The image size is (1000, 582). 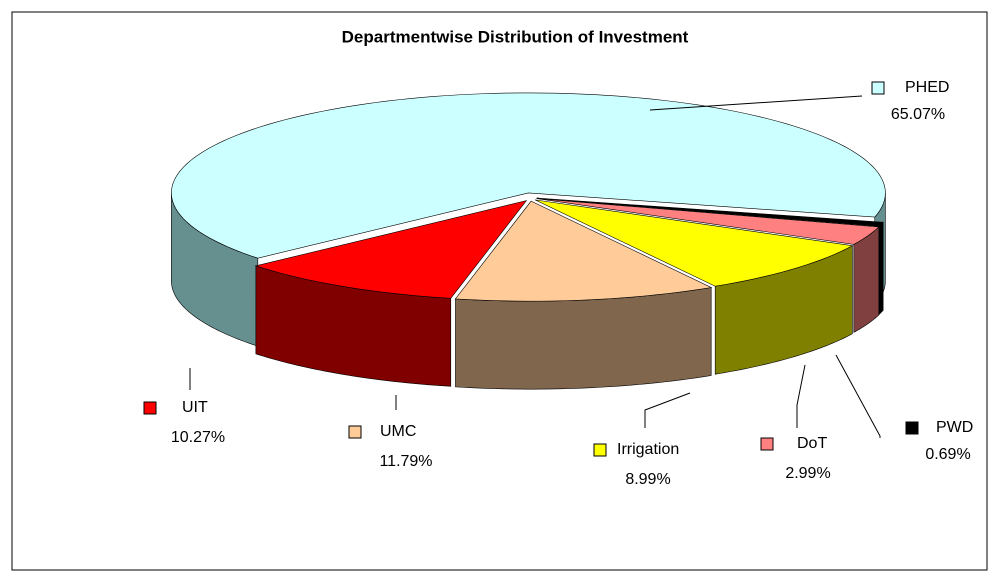 What do you see at coordinates (954, 427) in the screenshot?
I see `slice-name: PWD` at bounding box center [954, 427].